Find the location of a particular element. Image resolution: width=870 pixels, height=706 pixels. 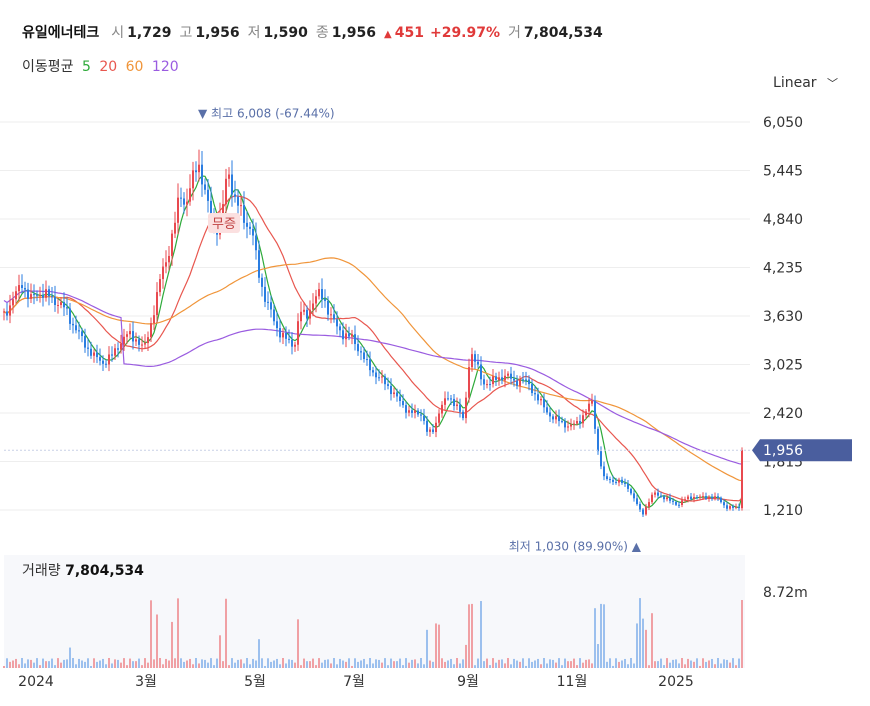

halt-label: 무증 is located at coordinates (224, 224).